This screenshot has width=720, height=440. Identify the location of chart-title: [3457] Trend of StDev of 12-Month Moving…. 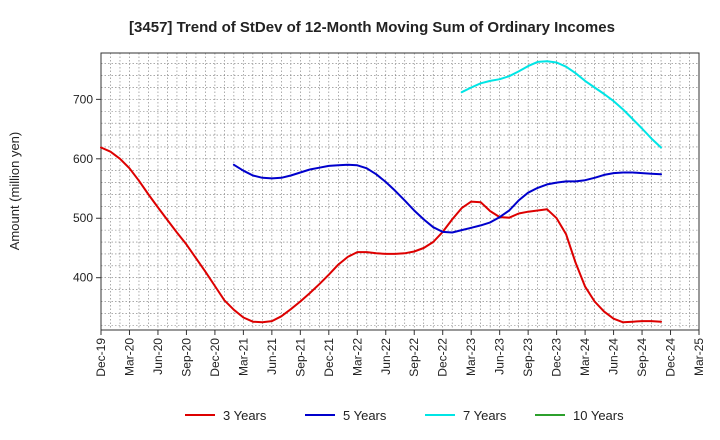
(372, 27).